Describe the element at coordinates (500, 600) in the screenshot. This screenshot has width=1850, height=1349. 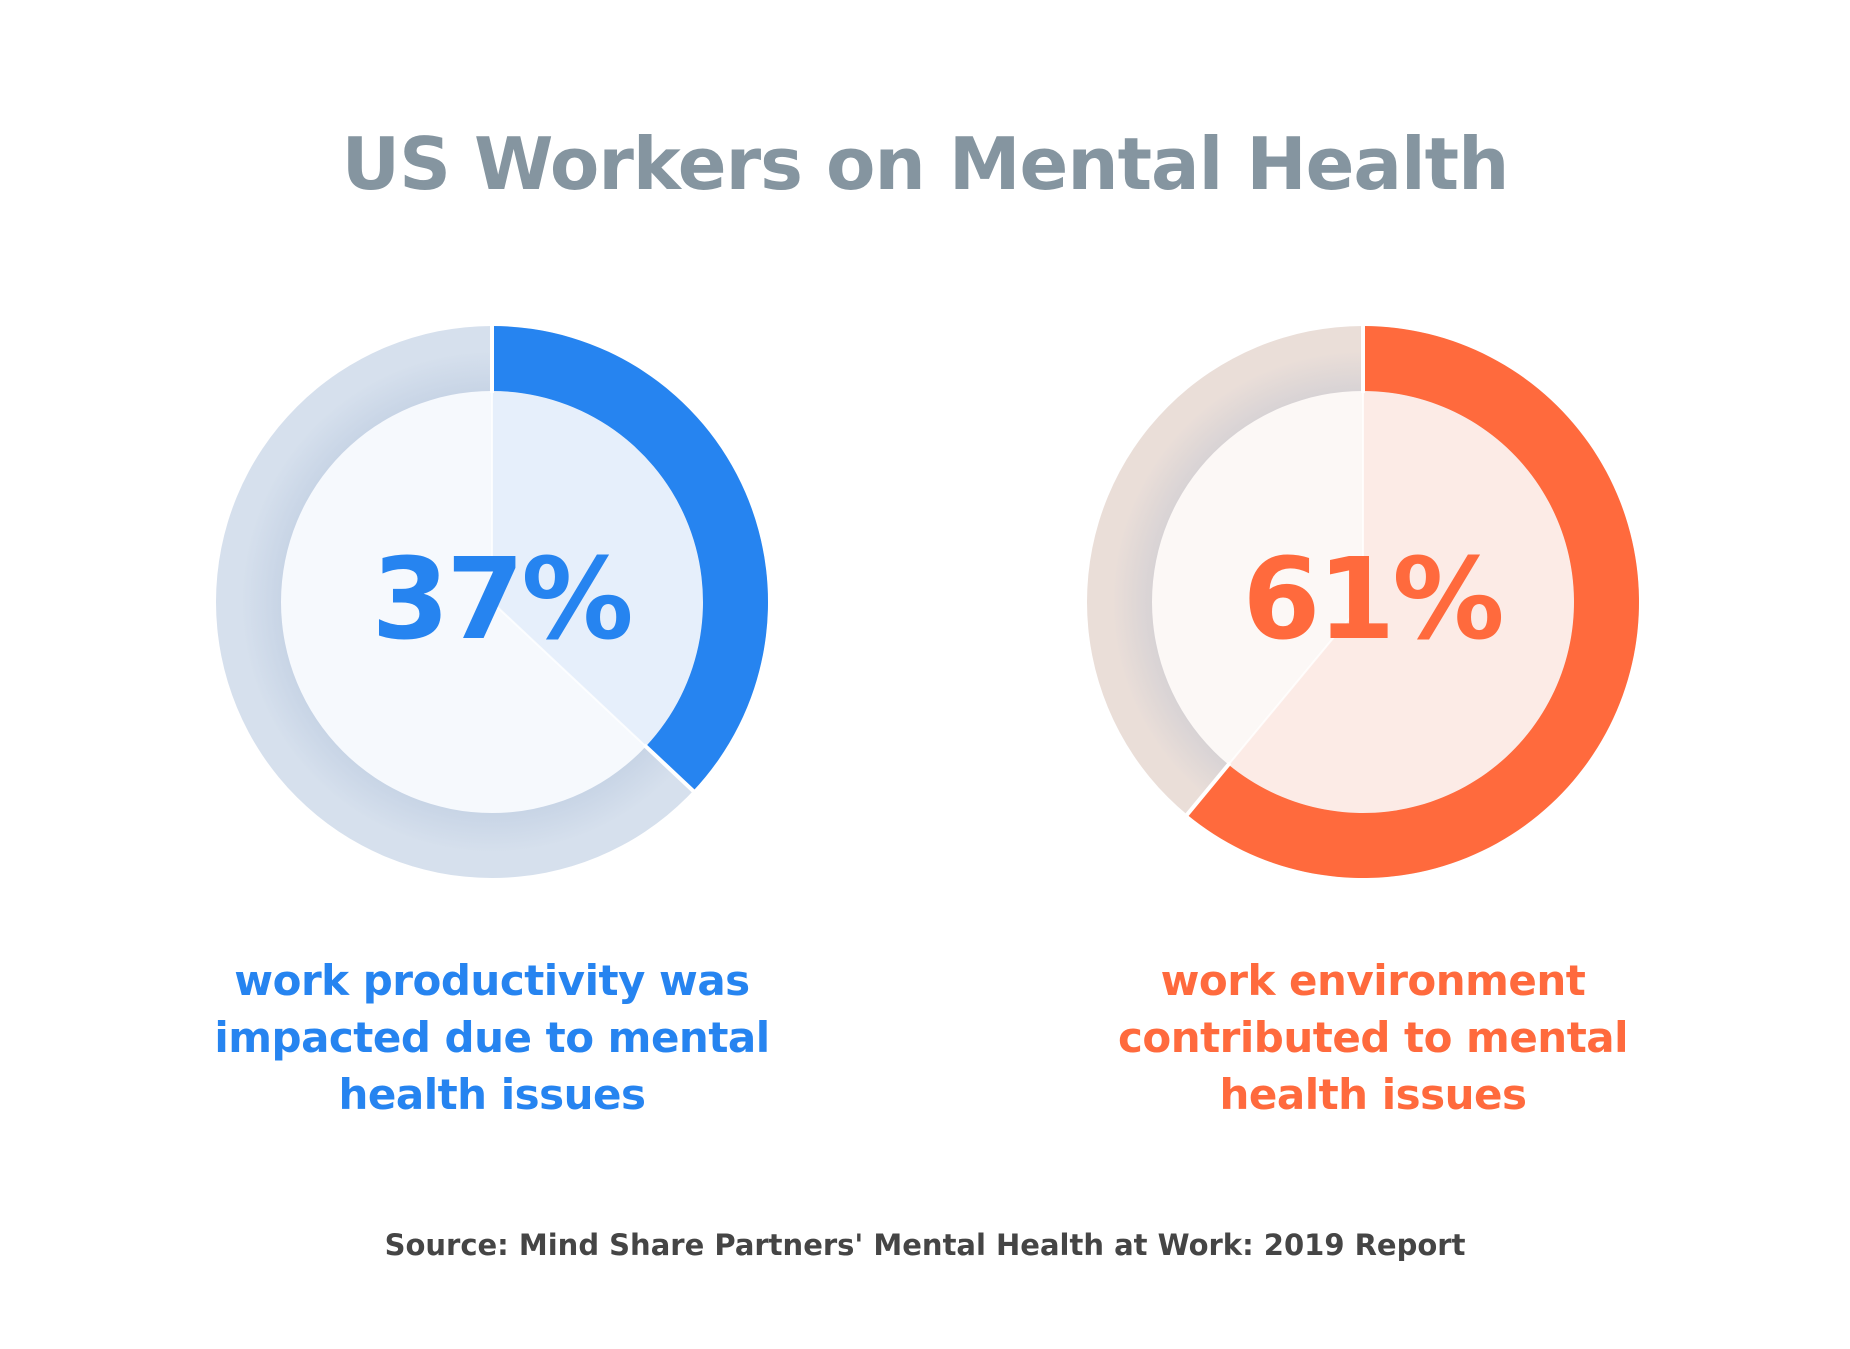
I see `donut-value-label: 37%` at that location.